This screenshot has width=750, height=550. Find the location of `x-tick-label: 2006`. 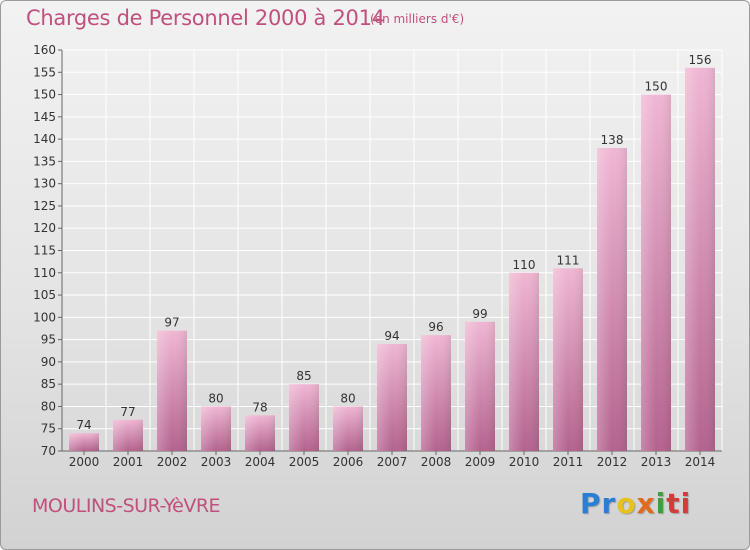

x-tick-label: 2006 is located at coordinates (348, 462).